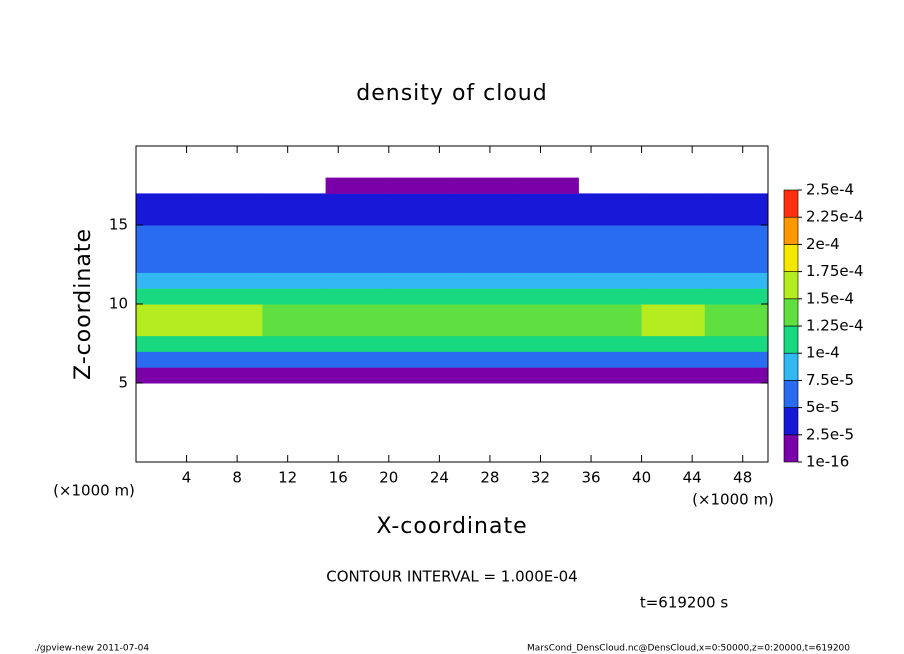 The width and height of the screenshot is (904, 654). What do you see at coordinates (451, 577) in the screenshot?
I see `annotation: CONTOUR INTERVAL = 1.000E-04` at bounding box center [451, 577].